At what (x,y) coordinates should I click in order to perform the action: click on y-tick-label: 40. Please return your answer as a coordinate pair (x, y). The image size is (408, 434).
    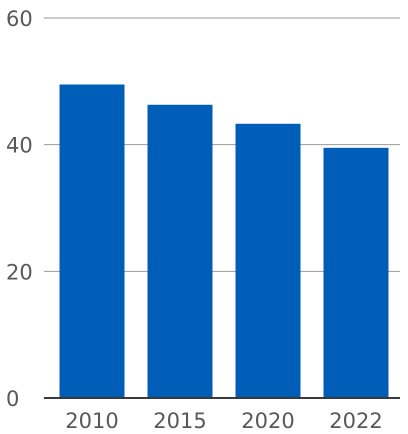
    Looking at the image, I should click on (19, 146).